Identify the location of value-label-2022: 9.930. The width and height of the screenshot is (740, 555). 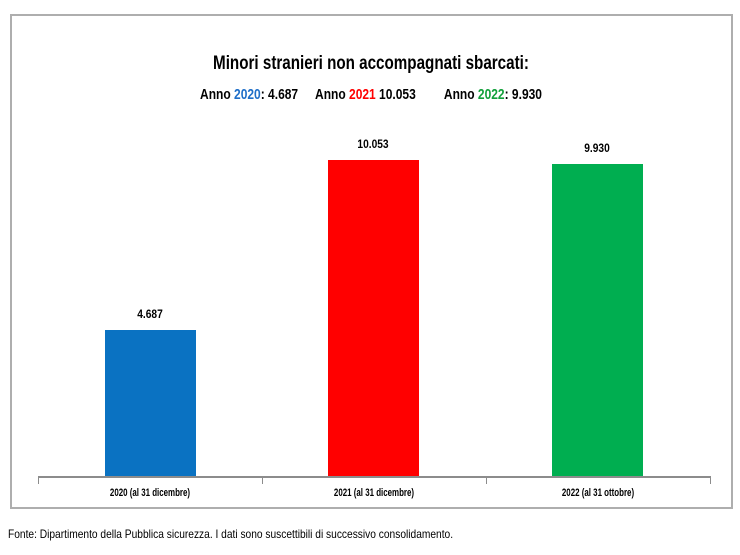
(597, 148).